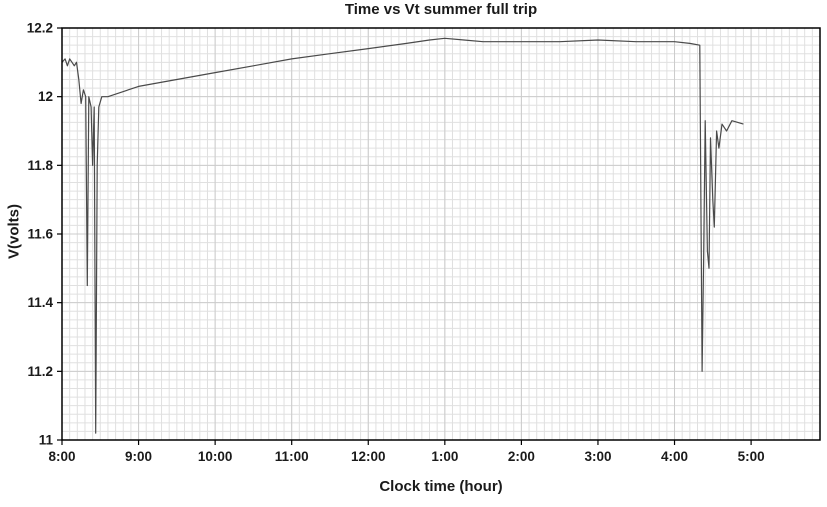 The image size is (827, 507). Describe the element at coordinates (40, 234) in the screenshot. I see `y-tick-label: 11.6` at that location.